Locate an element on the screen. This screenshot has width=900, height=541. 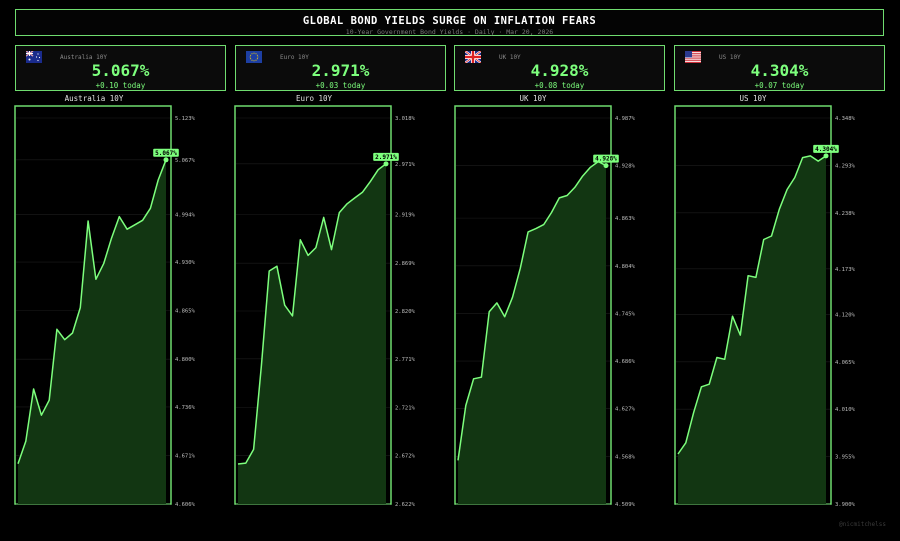
y-tick-label: 4.120% is located at coordinates (845, 315).